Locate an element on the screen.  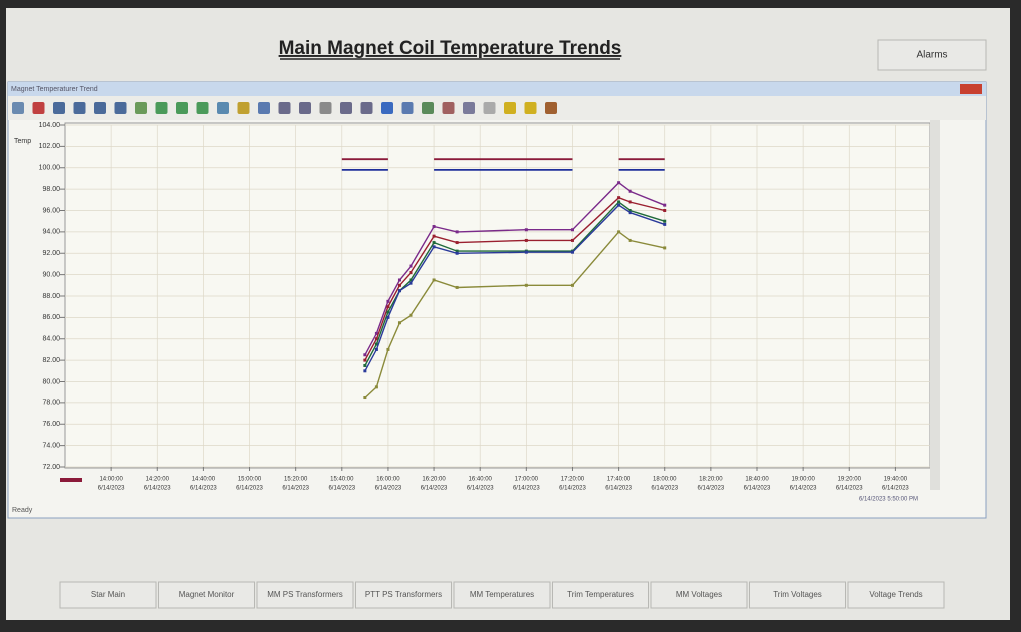
nav-button-label: Star Main is located at coordinates (108, 594).